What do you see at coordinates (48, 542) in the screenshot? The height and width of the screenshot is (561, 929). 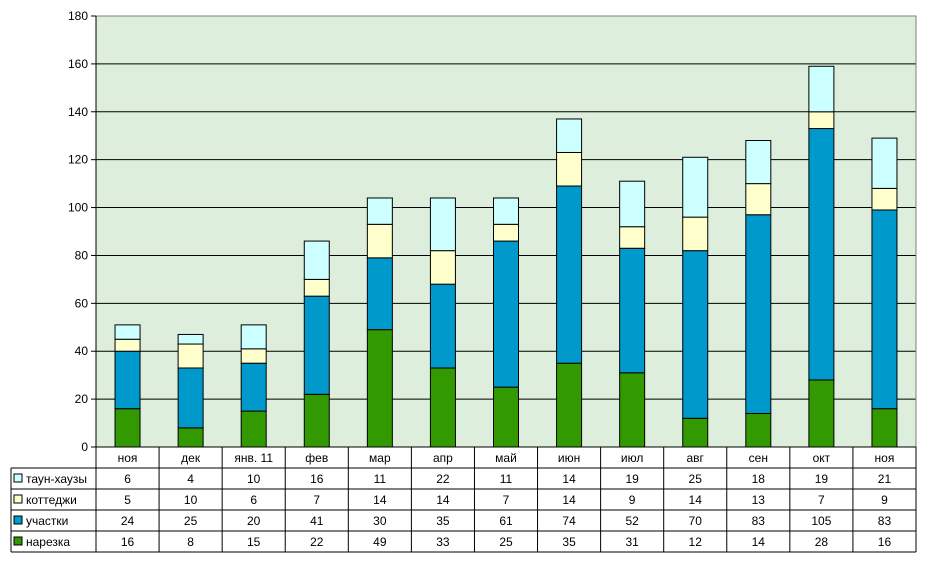 I see `legend-label: нарезка` at bounding box center [48, 542].